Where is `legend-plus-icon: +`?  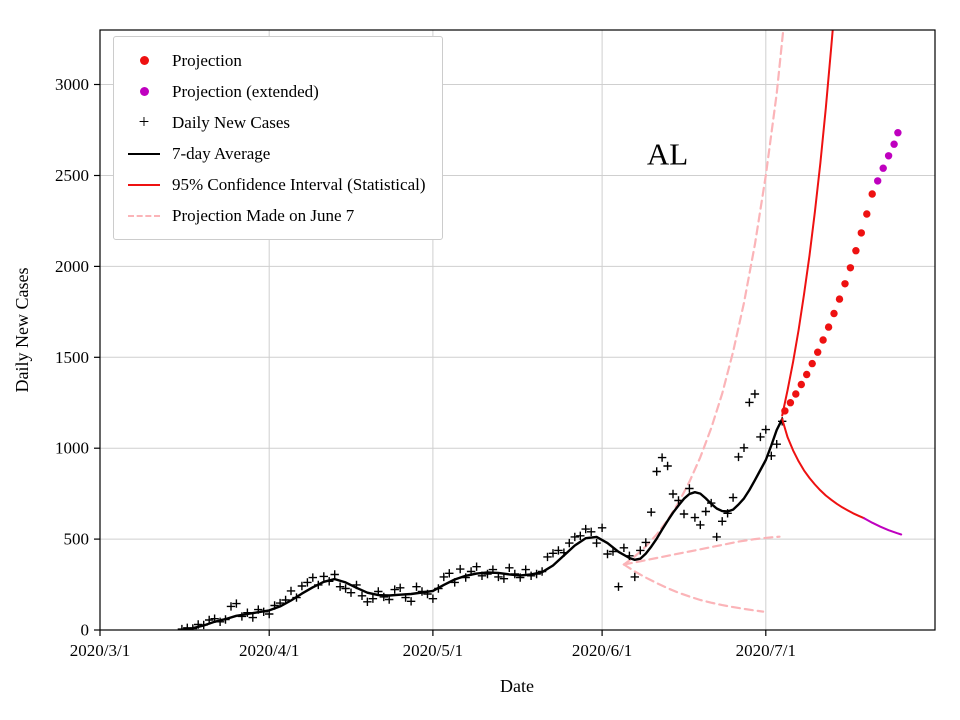
legend-plus-icon: + is located at coordinates (144, 122).